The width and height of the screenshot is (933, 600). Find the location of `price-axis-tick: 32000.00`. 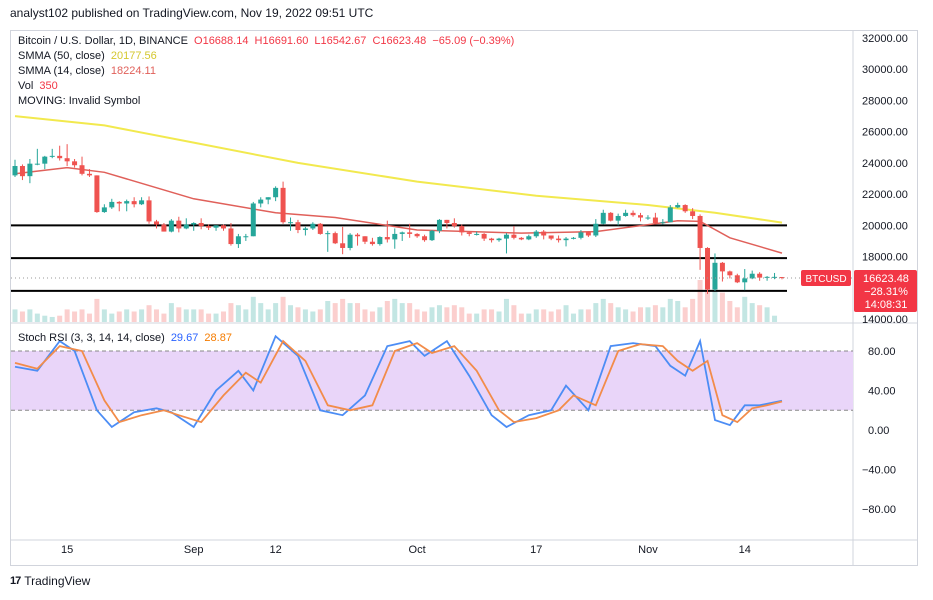

price-axis-tick: 32000.00 is located at coordinates (885, 39).